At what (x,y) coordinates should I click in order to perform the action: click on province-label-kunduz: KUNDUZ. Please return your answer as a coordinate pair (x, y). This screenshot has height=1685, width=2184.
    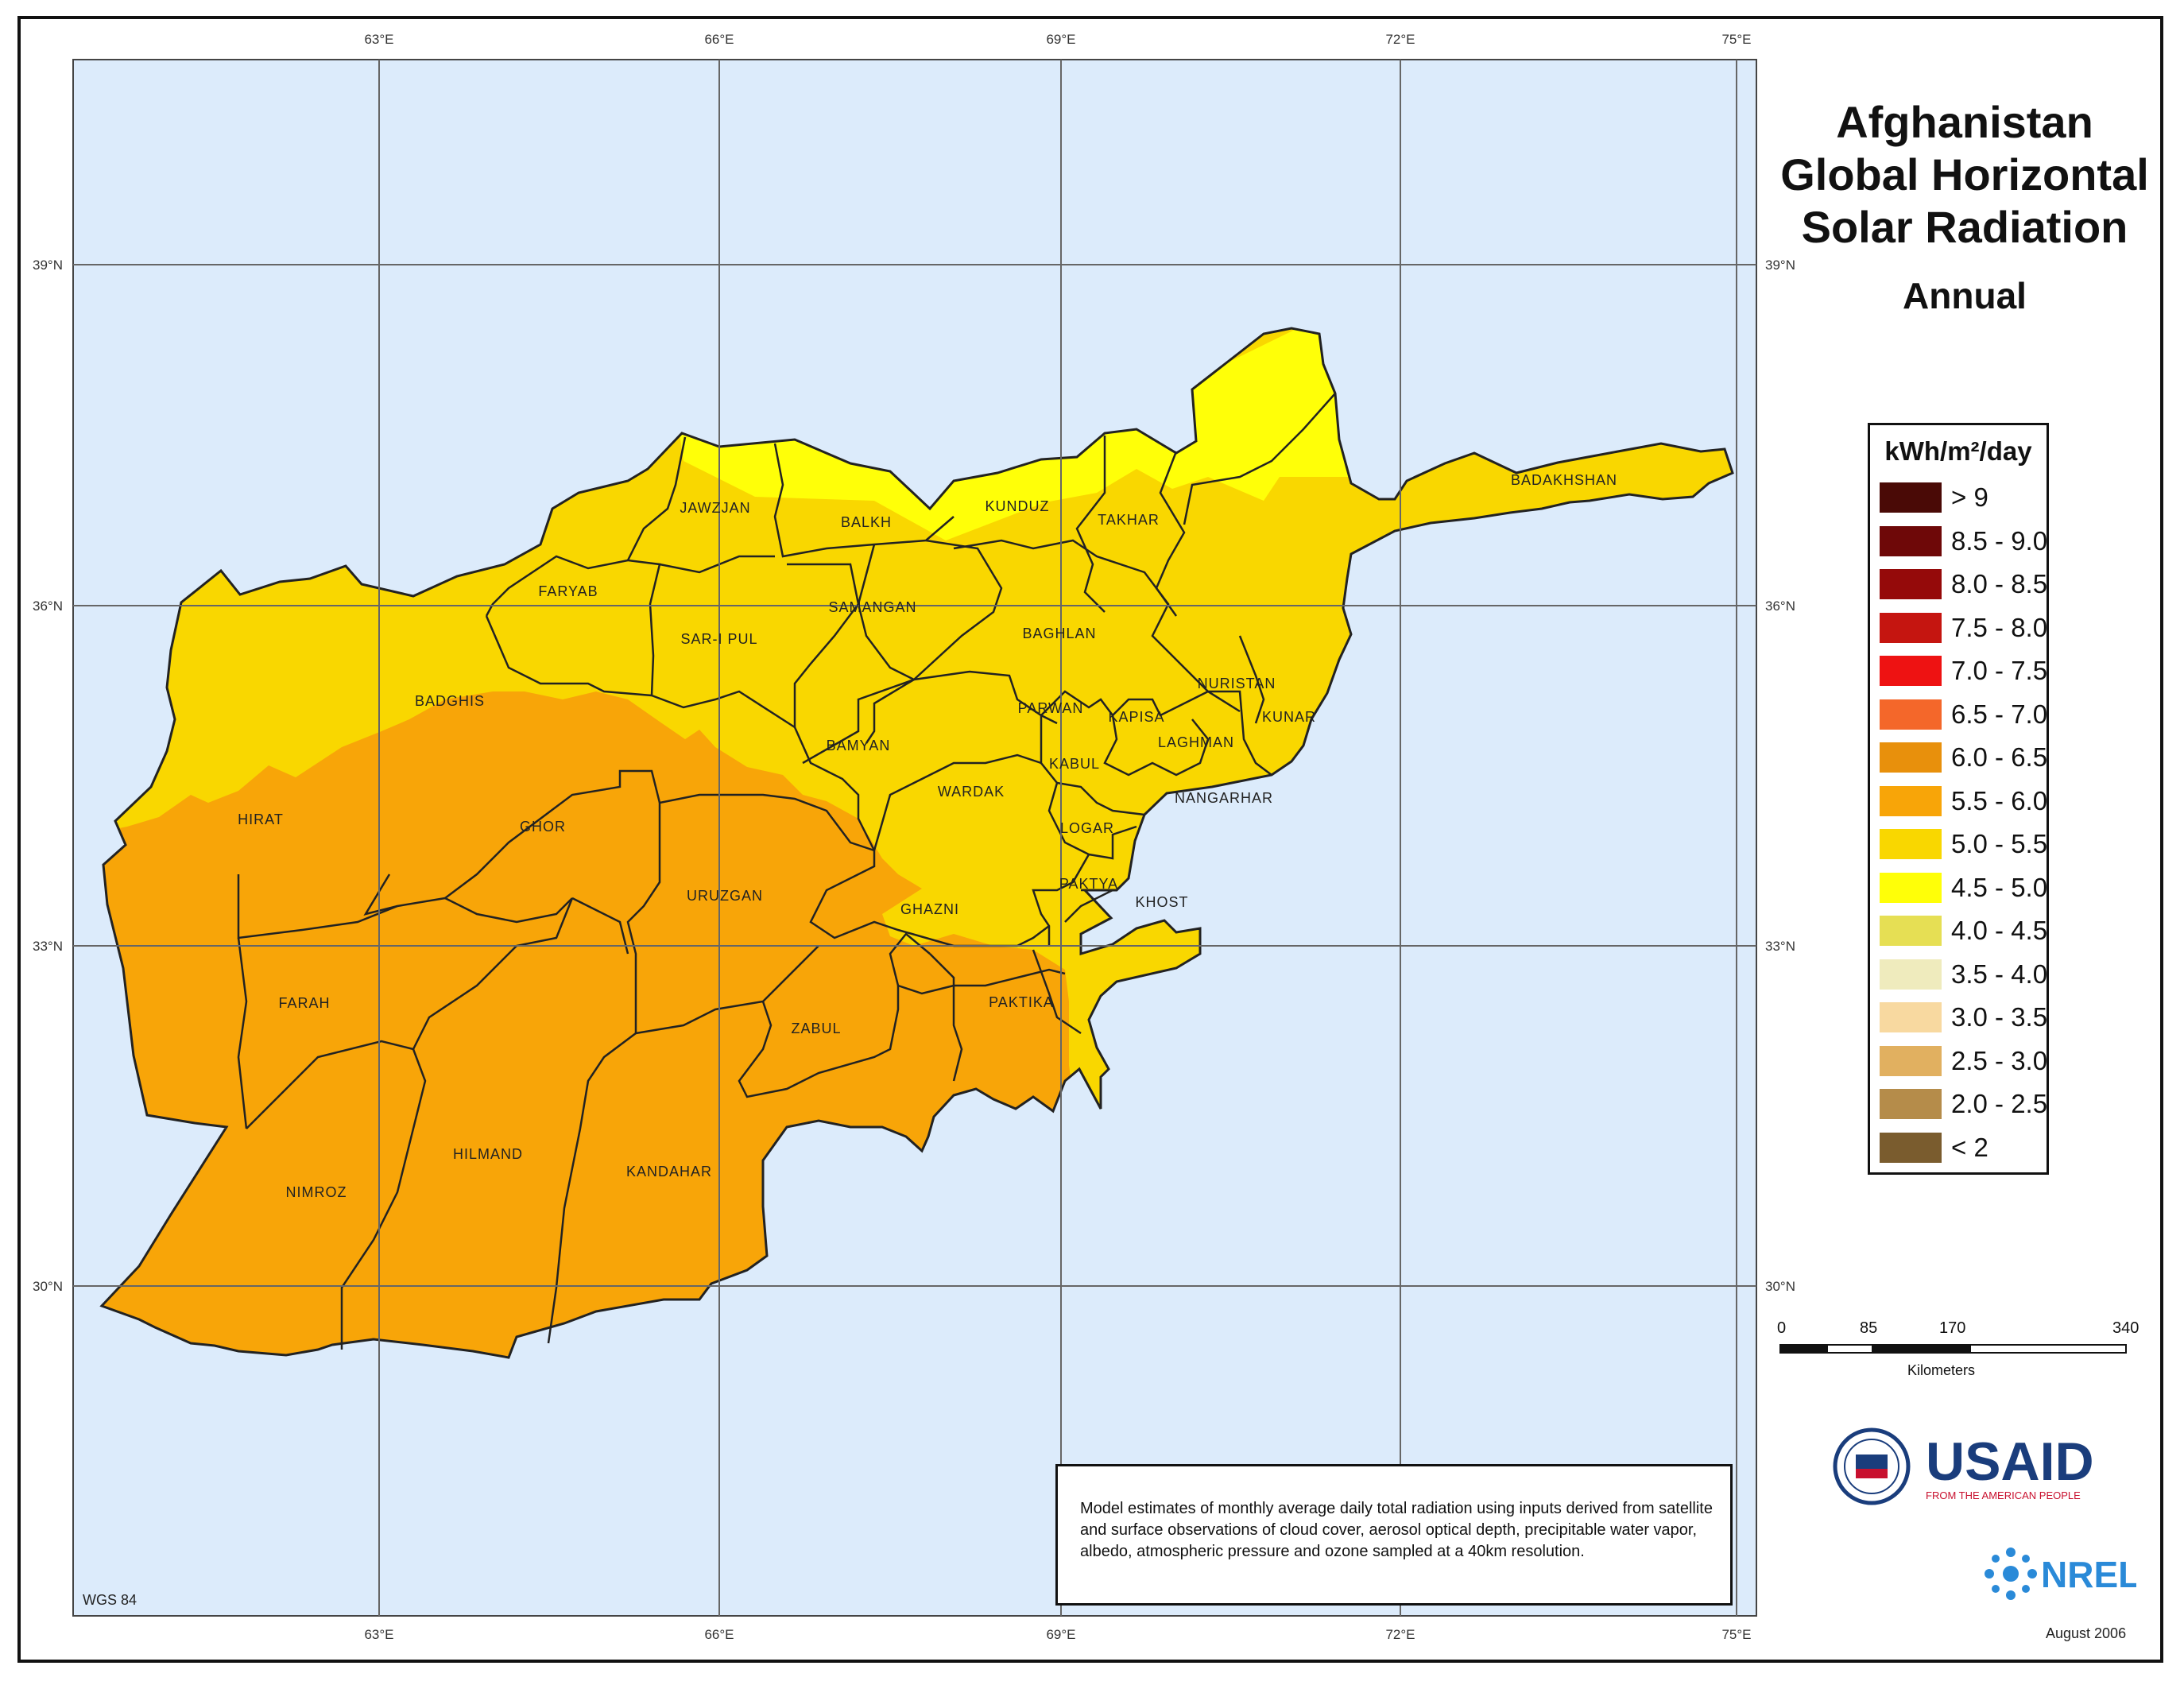
    Looking at the image, I should click on (1018, 506).